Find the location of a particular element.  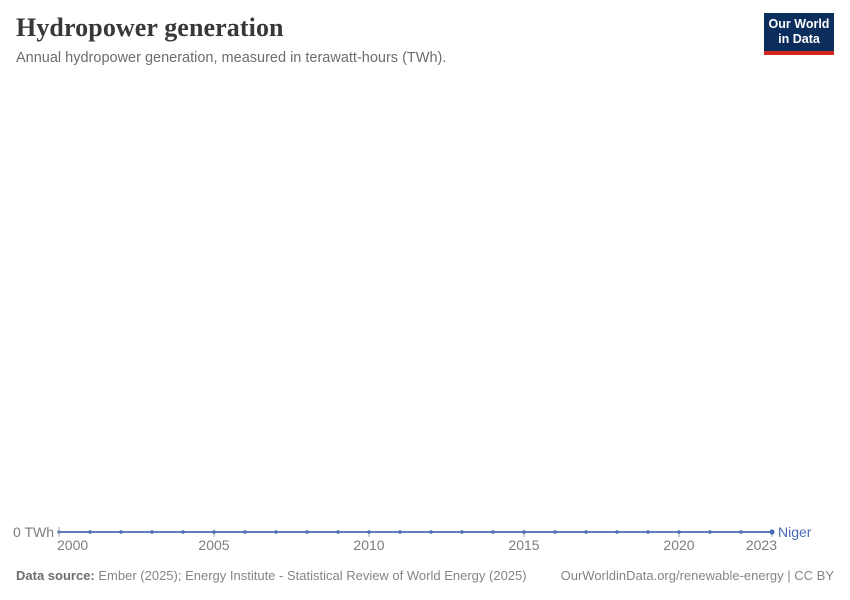

data-point-2013 is located at coordinates (462, 532).